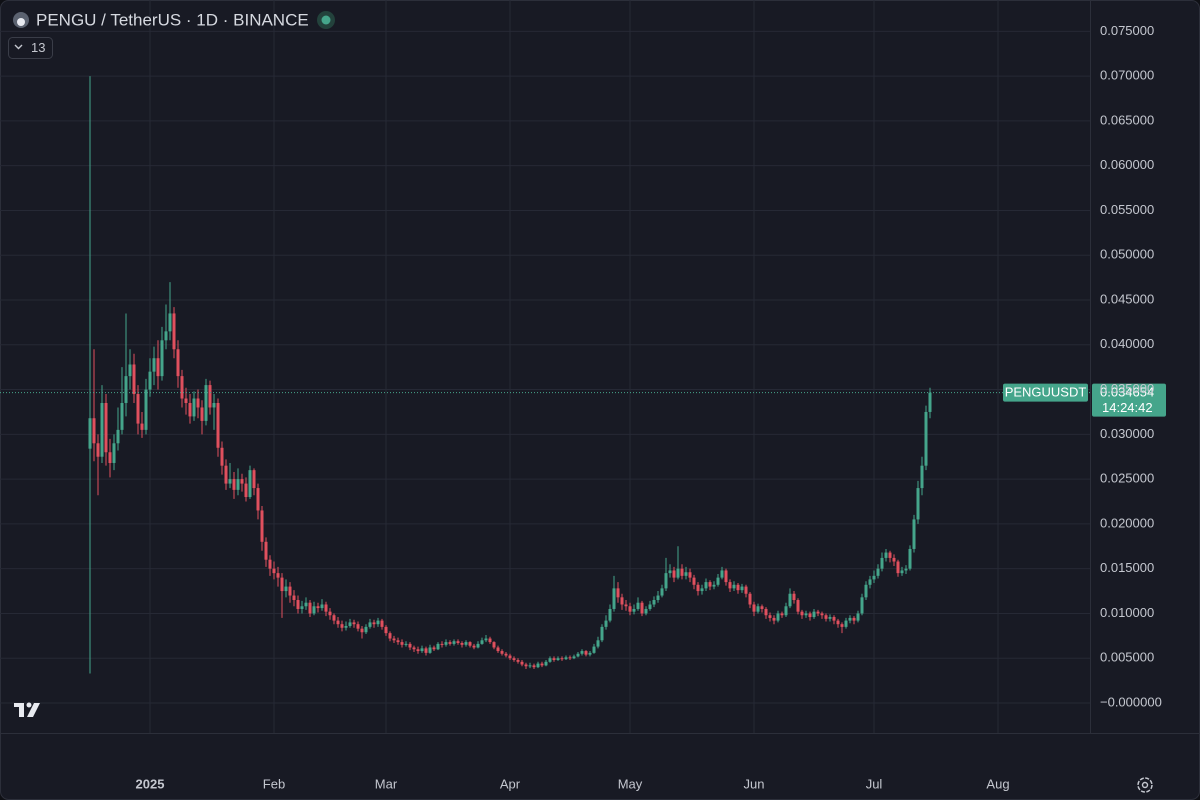  What do you see at coordinates (1127, 164) in the screenshot?
I see `y-tick-label: 0.060000` at bounding box center [1127, 164].